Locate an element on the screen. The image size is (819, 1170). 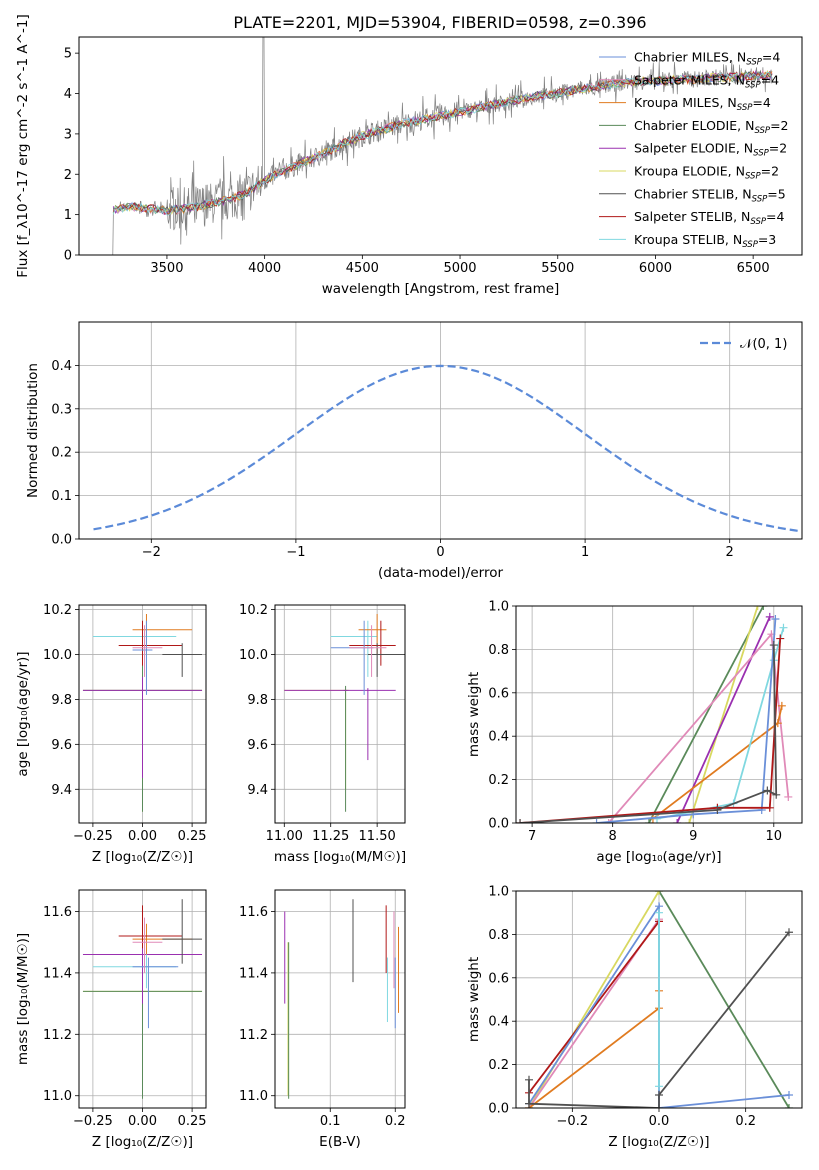
chart-mass-vs-EBV: 0.1 0.2 11.0 11.2 11.4 11.6 E(B-V) is located at coordinates (322, 1019).